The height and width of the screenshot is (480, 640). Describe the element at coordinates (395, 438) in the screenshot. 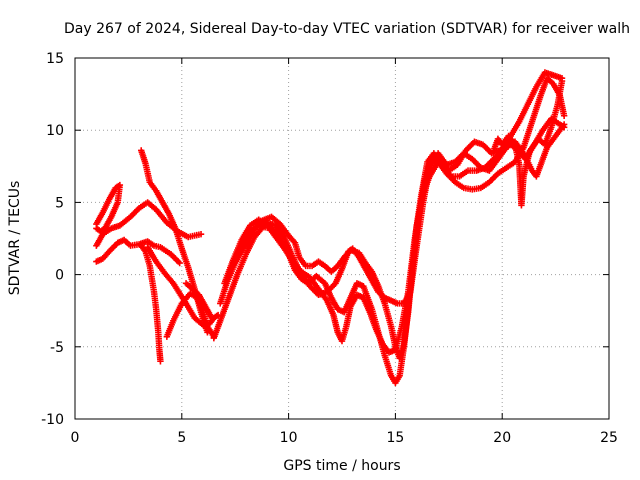

I see `x-tick-label: 15` at that location.